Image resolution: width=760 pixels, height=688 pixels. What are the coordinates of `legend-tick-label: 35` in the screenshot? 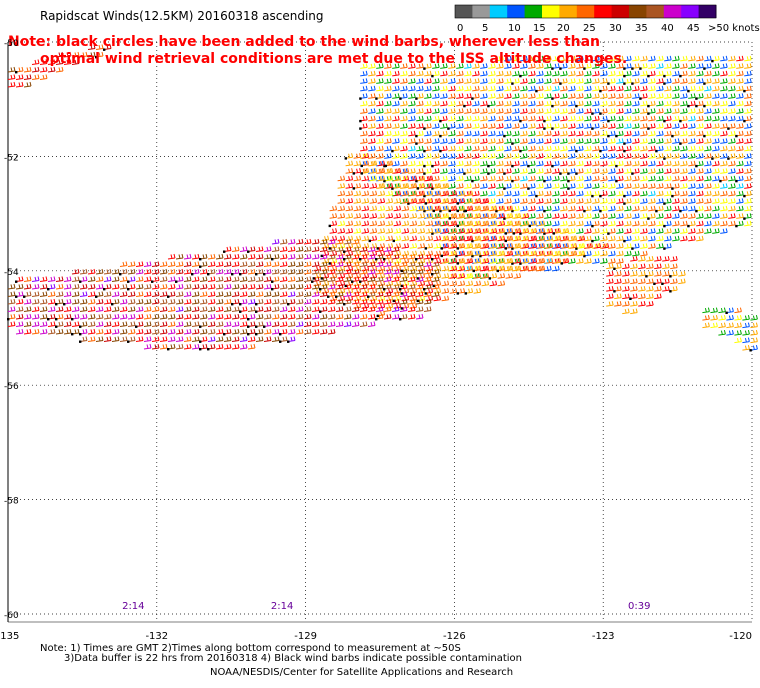 It's located at (641, 28).